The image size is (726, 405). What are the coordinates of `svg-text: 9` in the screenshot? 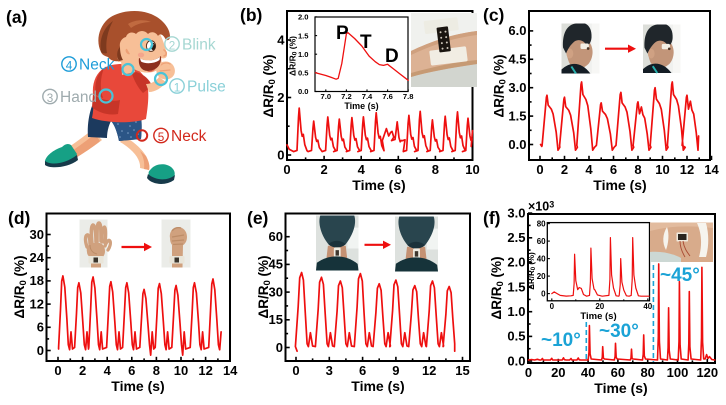 It's located at (395, 370).